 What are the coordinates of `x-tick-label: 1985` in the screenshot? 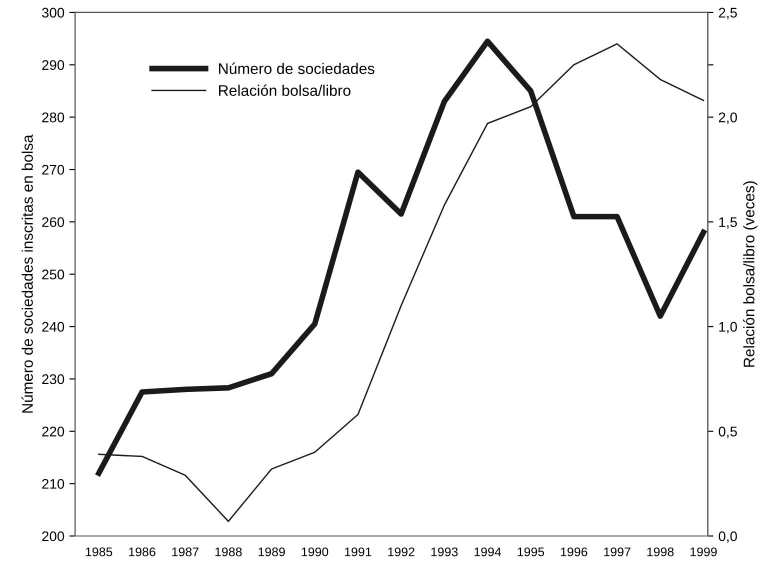 It's located at (99, 551).